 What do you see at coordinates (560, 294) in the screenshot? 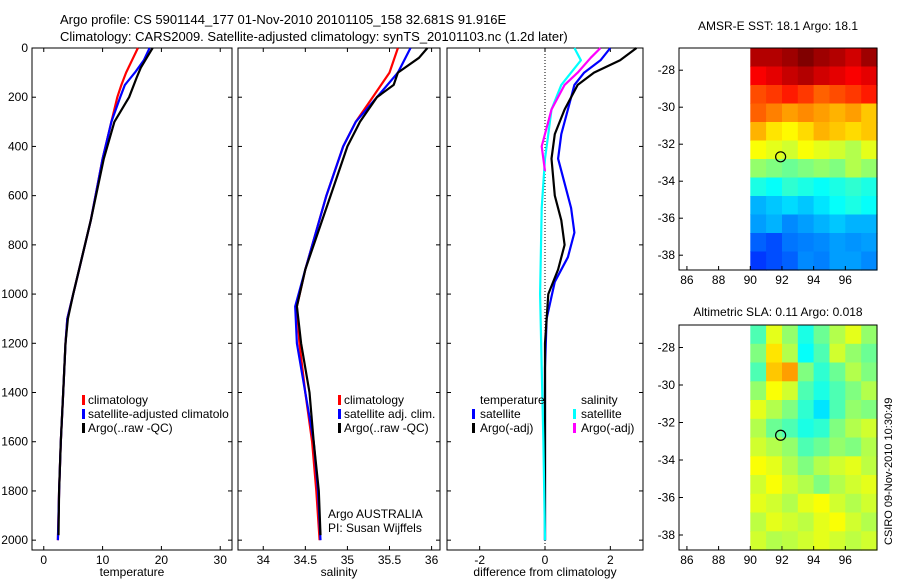
I see `difference-series-line` at bounding box center [560, 294].